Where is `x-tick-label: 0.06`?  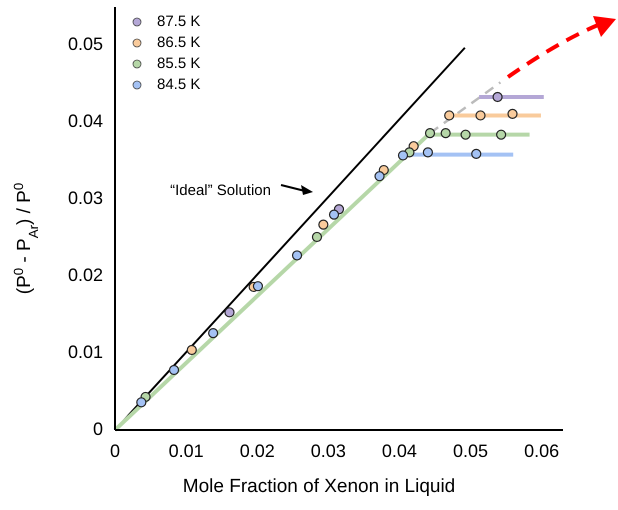 x-tick-label: 0.06 is located at coordinates (542, 451).